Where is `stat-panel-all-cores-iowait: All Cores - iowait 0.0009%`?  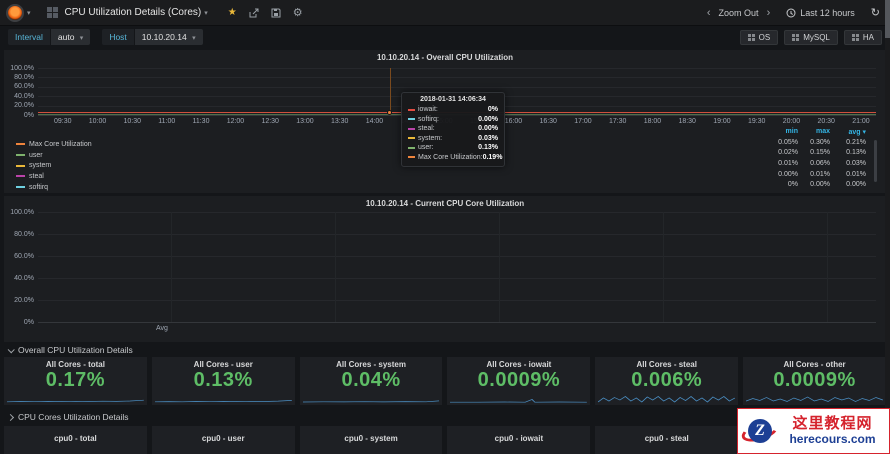
stat-panel-all-cores-iowait: All Cores - iowait 0.0009% is located at coordinates (519, 381).